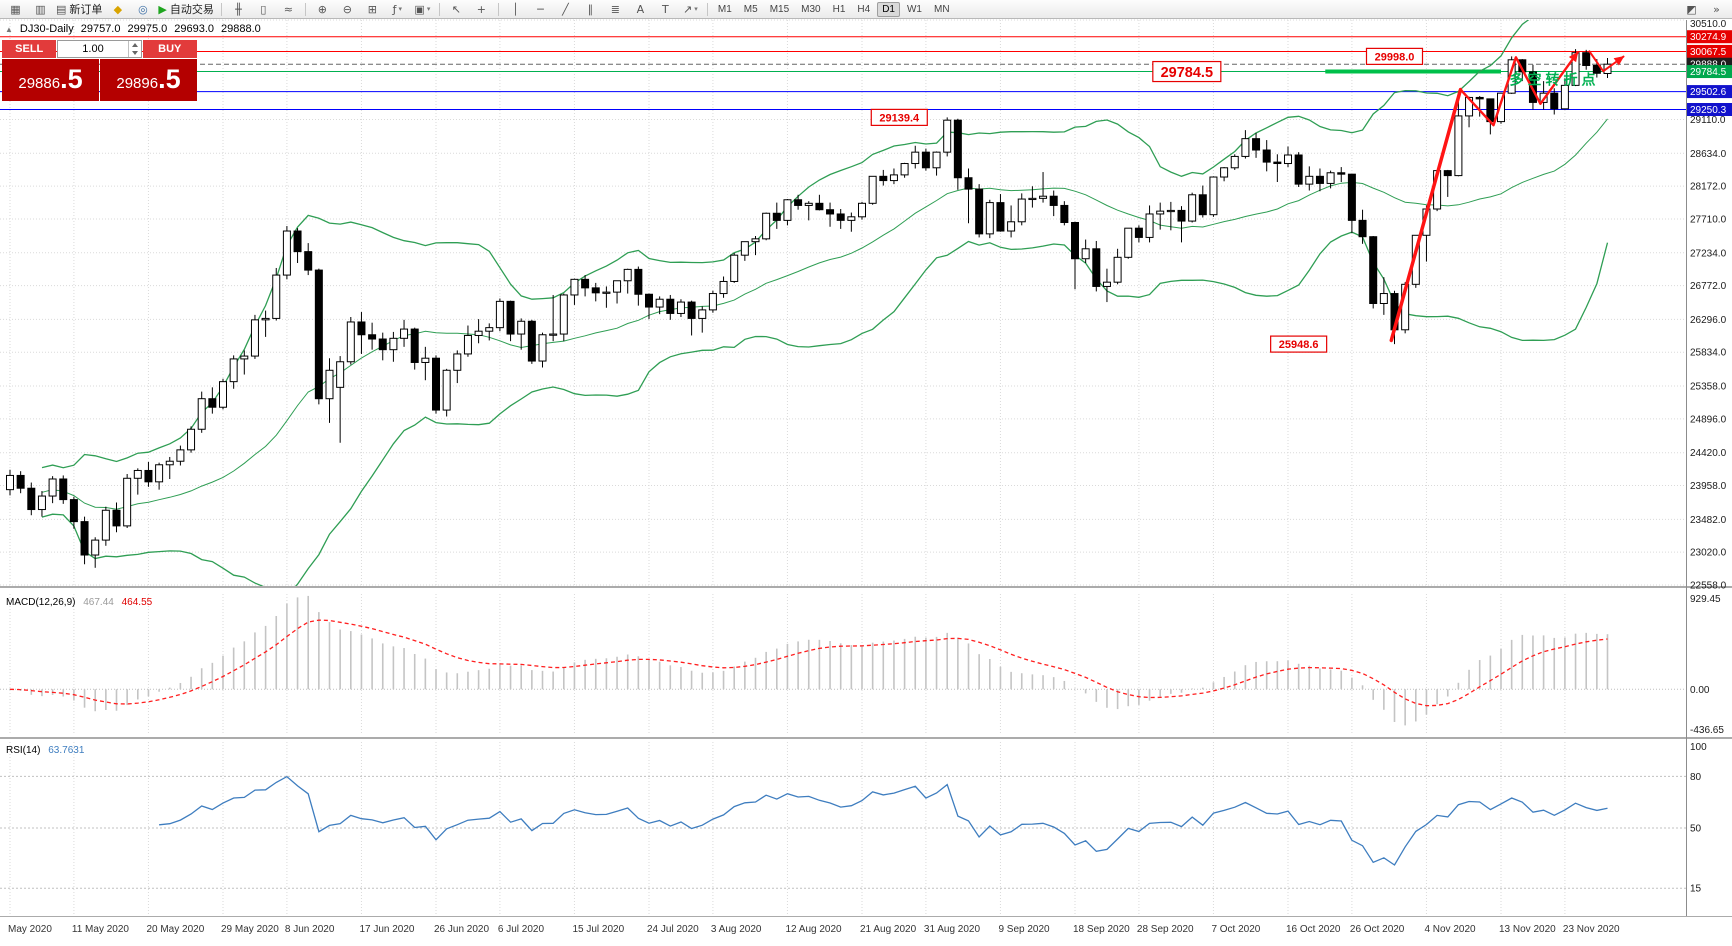 The image size is (1732, 946). I want to click on trade-prices-row: 29886 .5 29896 .5, so click(99, 80).